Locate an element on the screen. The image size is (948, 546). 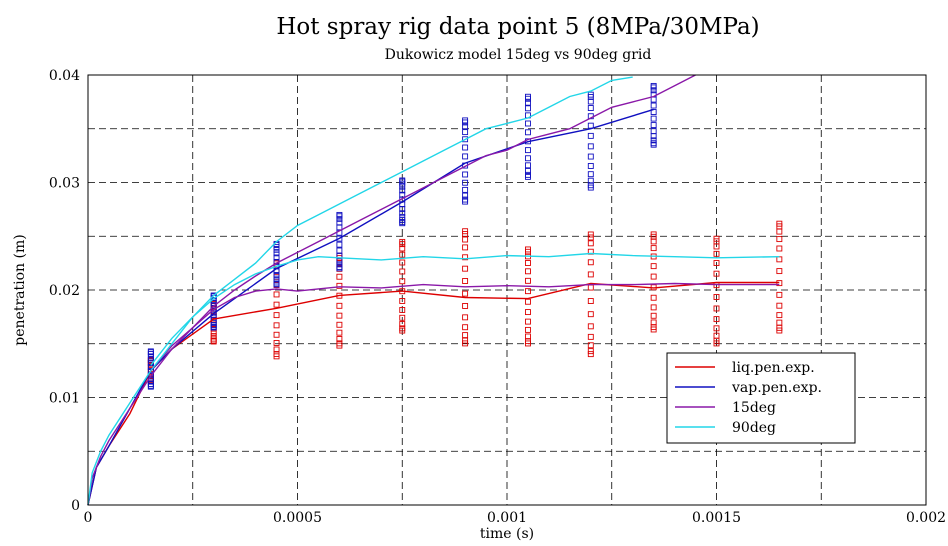
x-tick-label: 0.0015 is located at coordinates (716, 518).